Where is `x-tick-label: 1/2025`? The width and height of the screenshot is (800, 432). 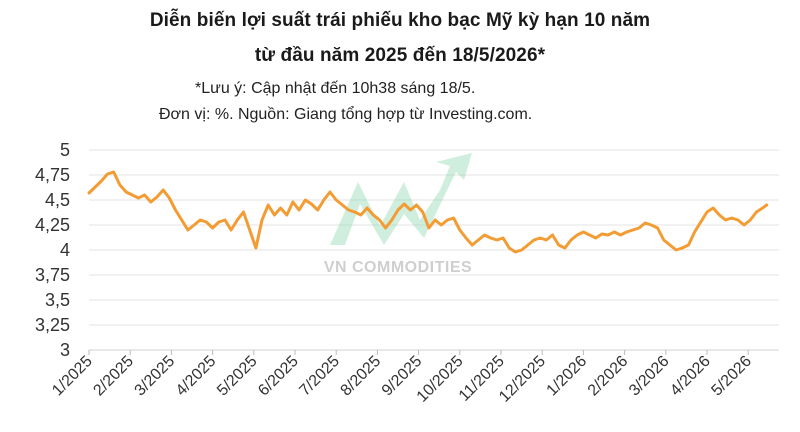 x-tick-label: 1/2025 is located at coordinates (72, 376).